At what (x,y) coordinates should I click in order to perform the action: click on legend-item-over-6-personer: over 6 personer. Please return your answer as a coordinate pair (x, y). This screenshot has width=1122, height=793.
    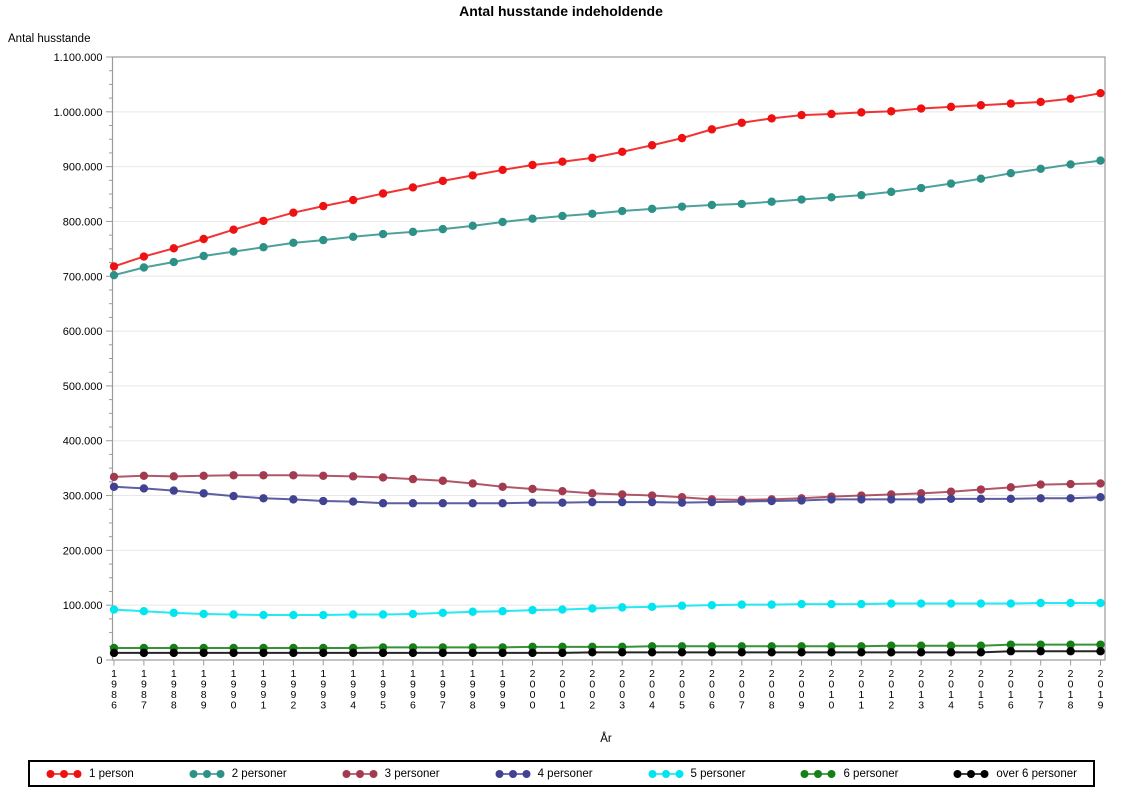
    Looking at the image, I should click on (1015, 774).